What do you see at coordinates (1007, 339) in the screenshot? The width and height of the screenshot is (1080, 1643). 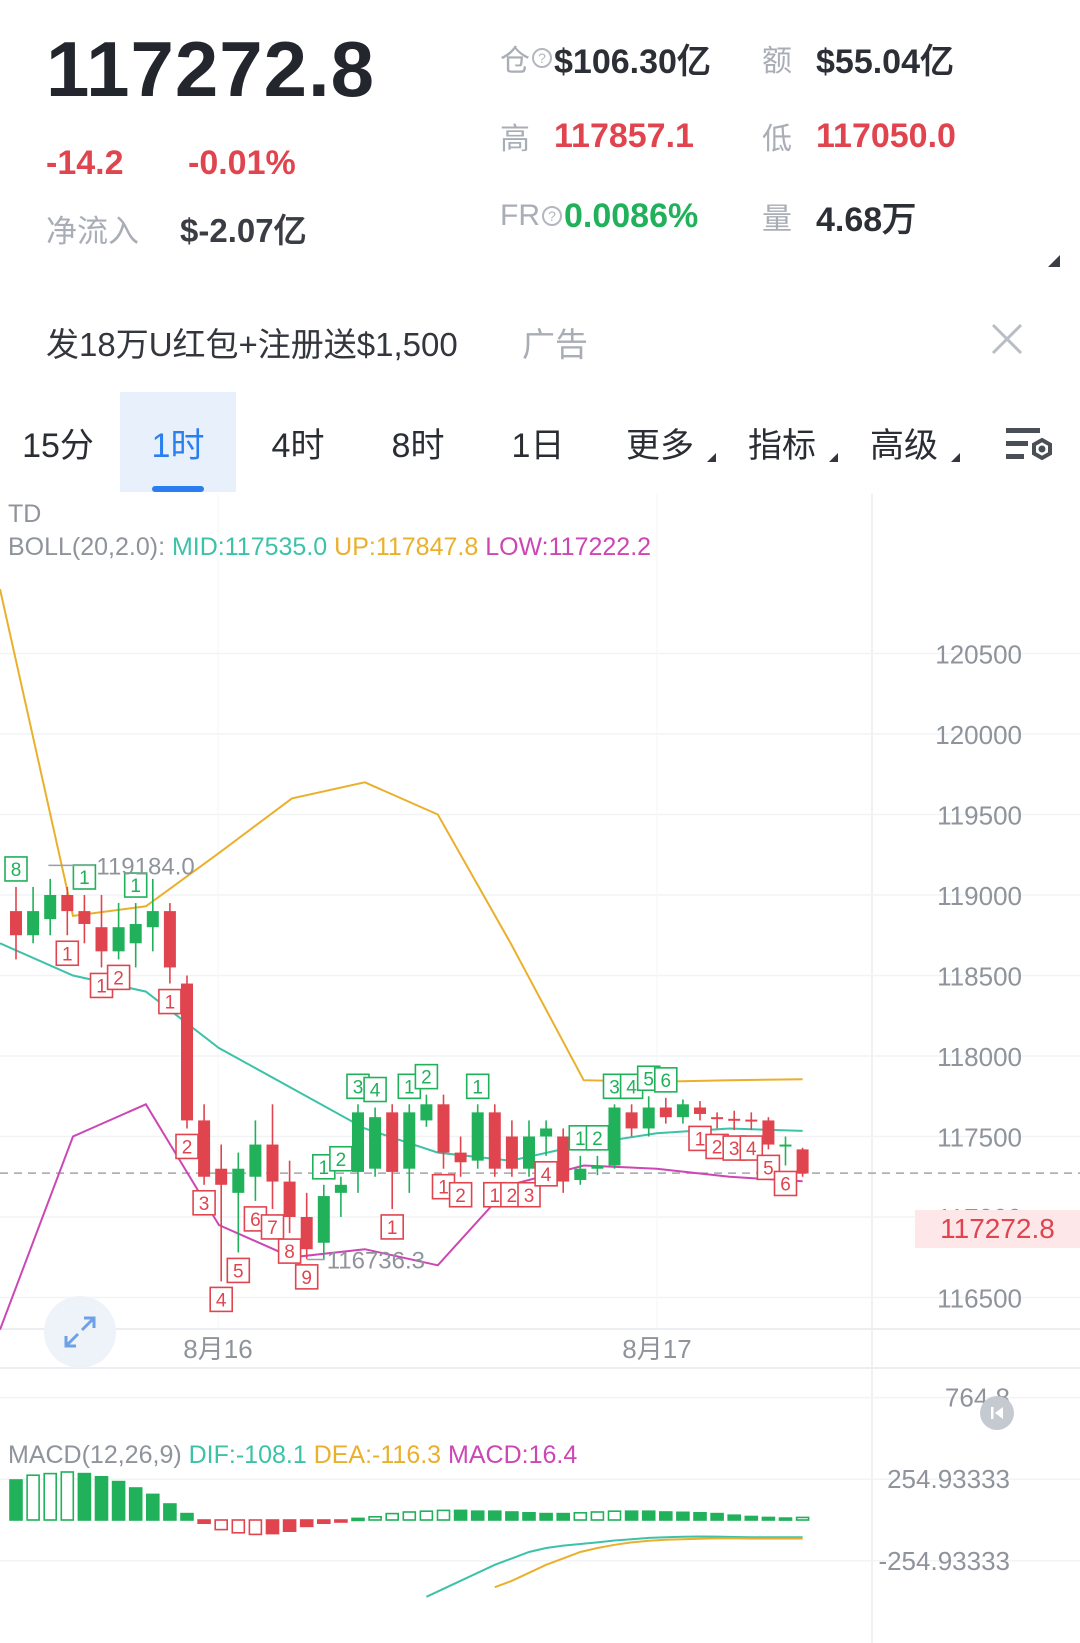 I see `close-icon` at bounding box center [1007, 339].